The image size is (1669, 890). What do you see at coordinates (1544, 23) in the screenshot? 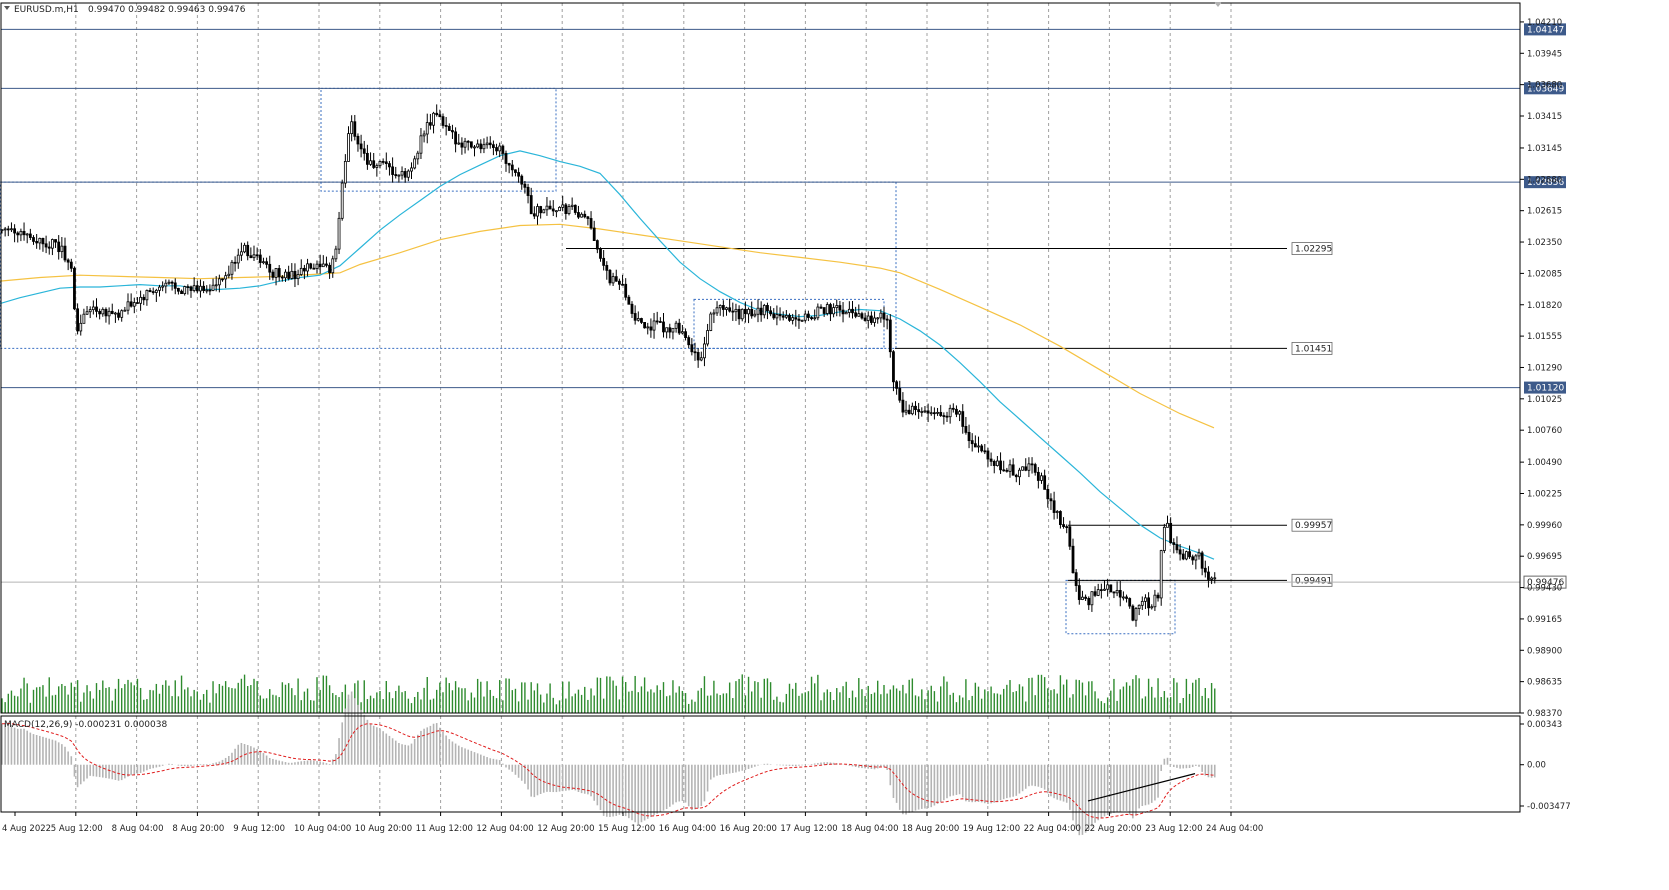
I see `price-label: 1.04210` at bounding box center [1544, 23].